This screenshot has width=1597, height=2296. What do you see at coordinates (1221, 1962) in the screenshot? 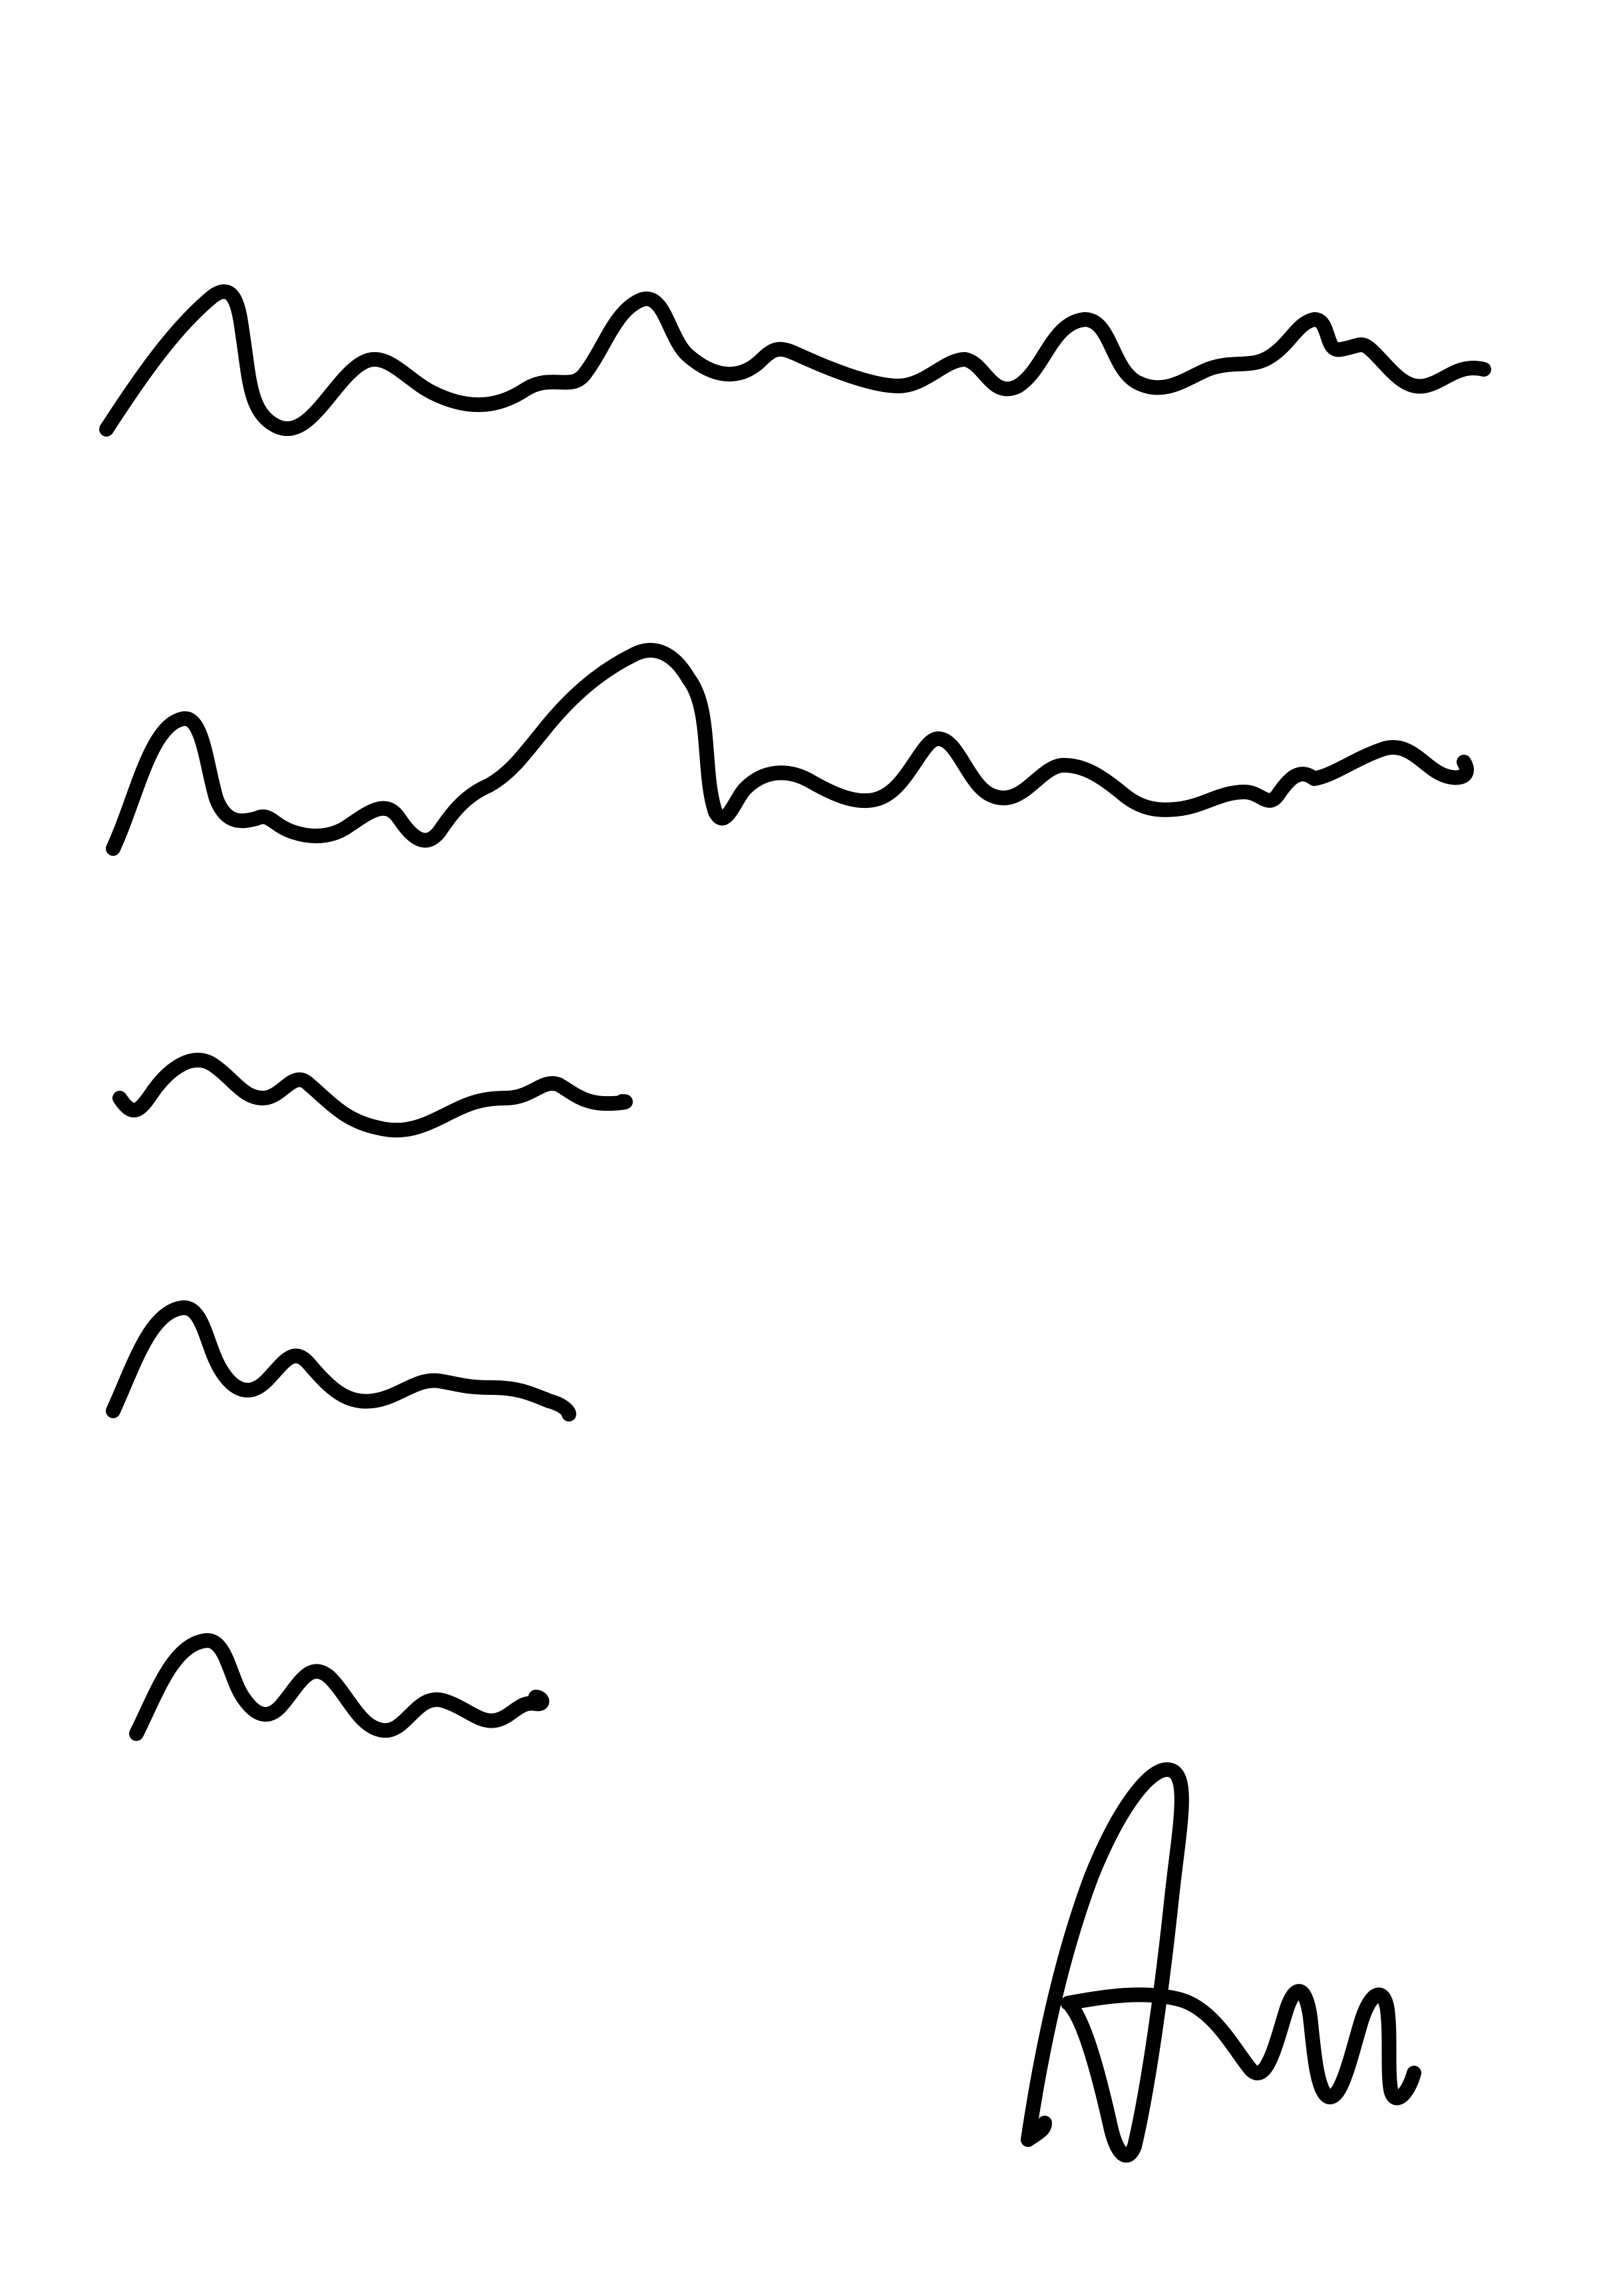
I see `signature-mark` at bounding box center [1221, 1962].